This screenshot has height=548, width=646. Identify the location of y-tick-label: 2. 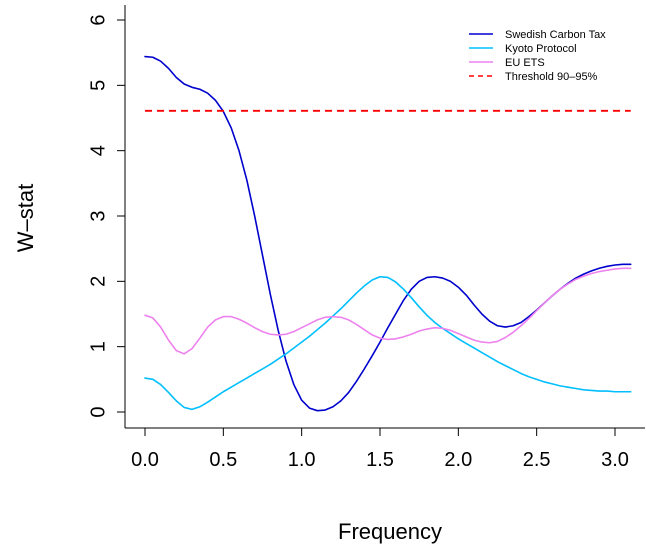
(98, 281).